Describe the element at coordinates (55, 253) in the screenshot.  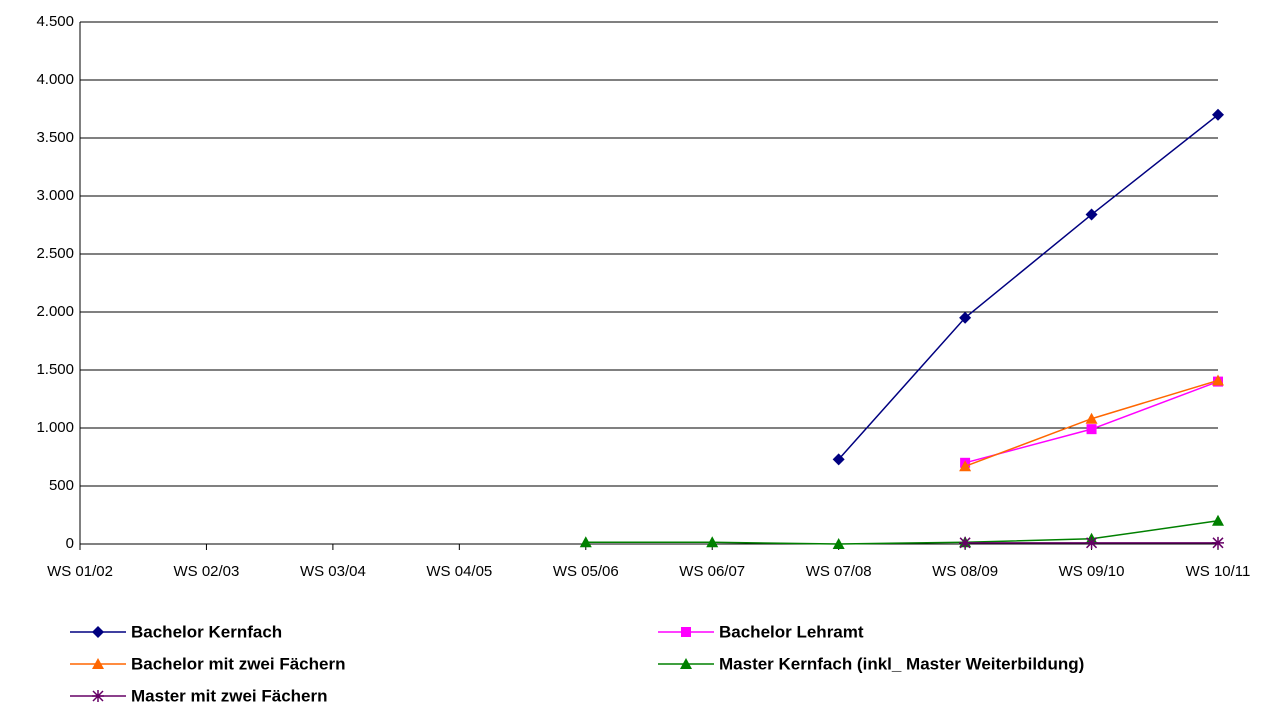
I see `y-tick-label: 2.500` at that location.